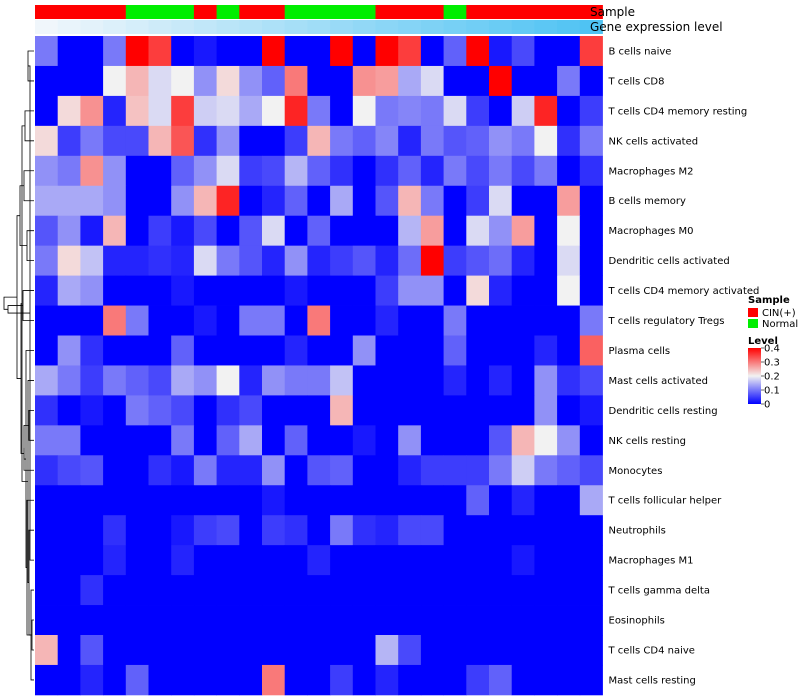 The width and height of the screenshot is (800, 700). What do you see at coordinates (666, 321) in the screenshot?
I see `row-label-9: T cells regulatory Tregs` at bounding box center [666, 321].